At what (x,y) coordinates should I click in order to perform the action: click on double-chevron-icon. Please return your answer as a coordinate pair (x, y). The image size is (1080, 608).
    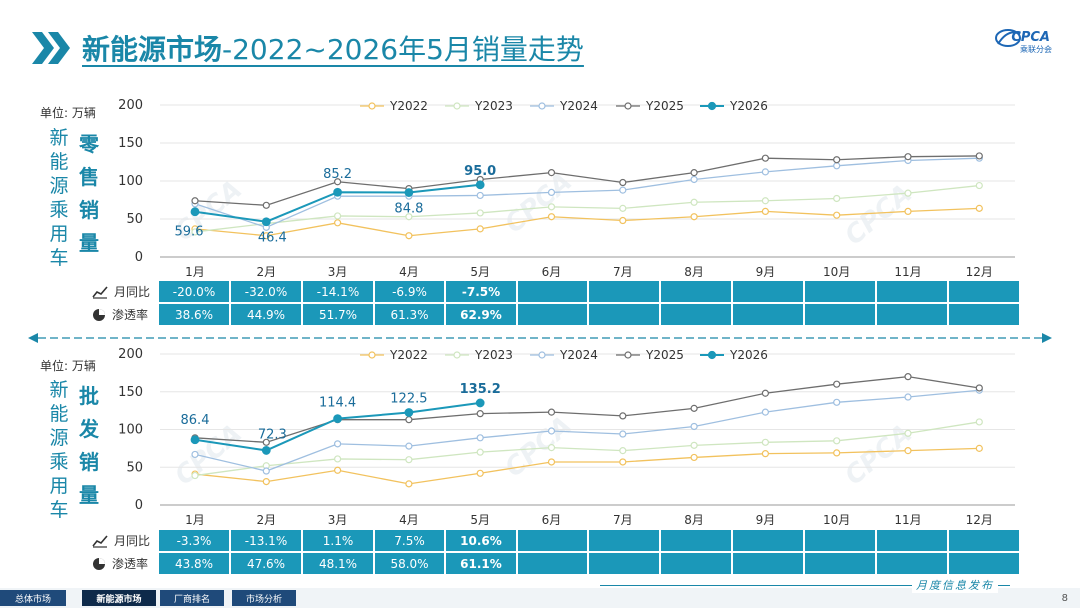
    Looking at the image, I should click on (51, 48).